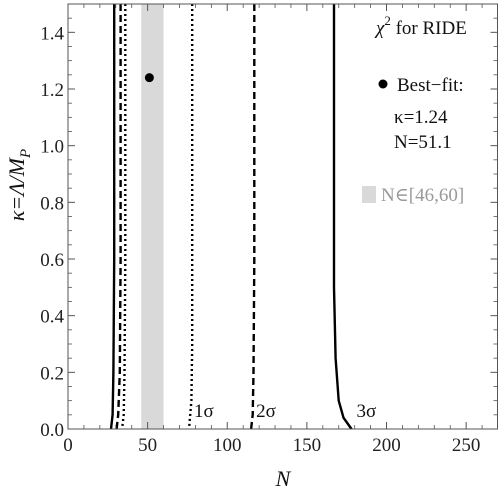 The width and height of the screenshot is (498, 495). What do you see at coordinates (68, 445) in the screenshot?
I see `x-tick-label: 0` at bounding box center [68, 445].